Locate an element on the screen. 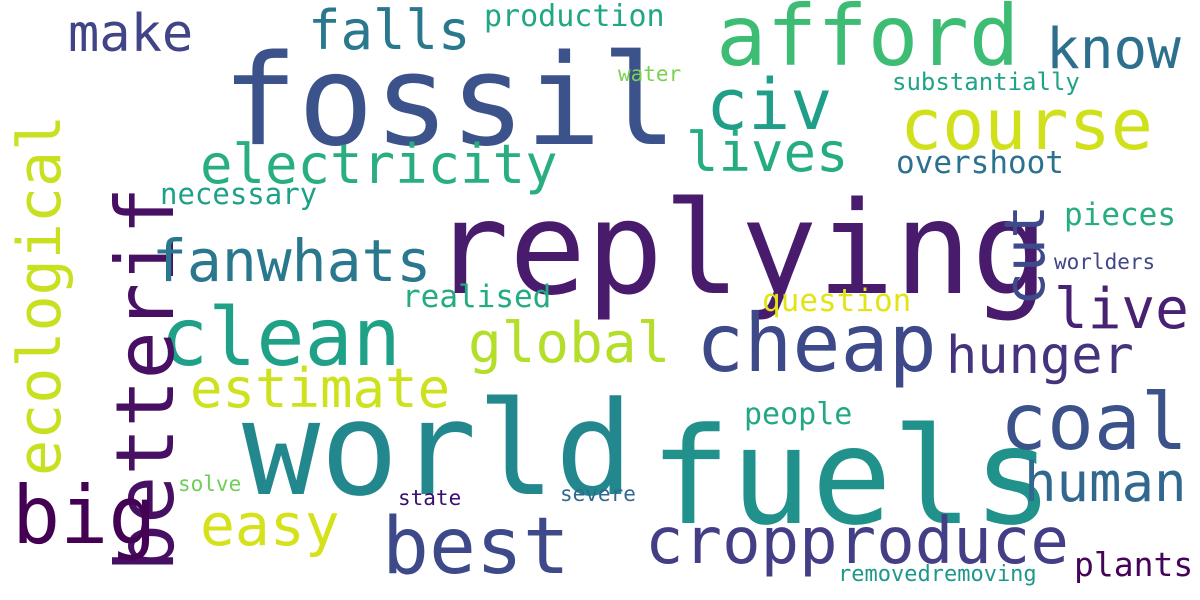  word-replying: replying is located at coordinates (740, 249).